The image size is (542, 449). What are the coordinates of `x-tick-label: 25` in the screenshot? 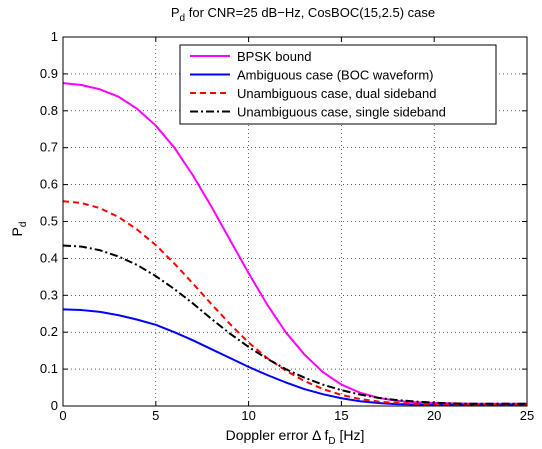 It's located at (527, 415).